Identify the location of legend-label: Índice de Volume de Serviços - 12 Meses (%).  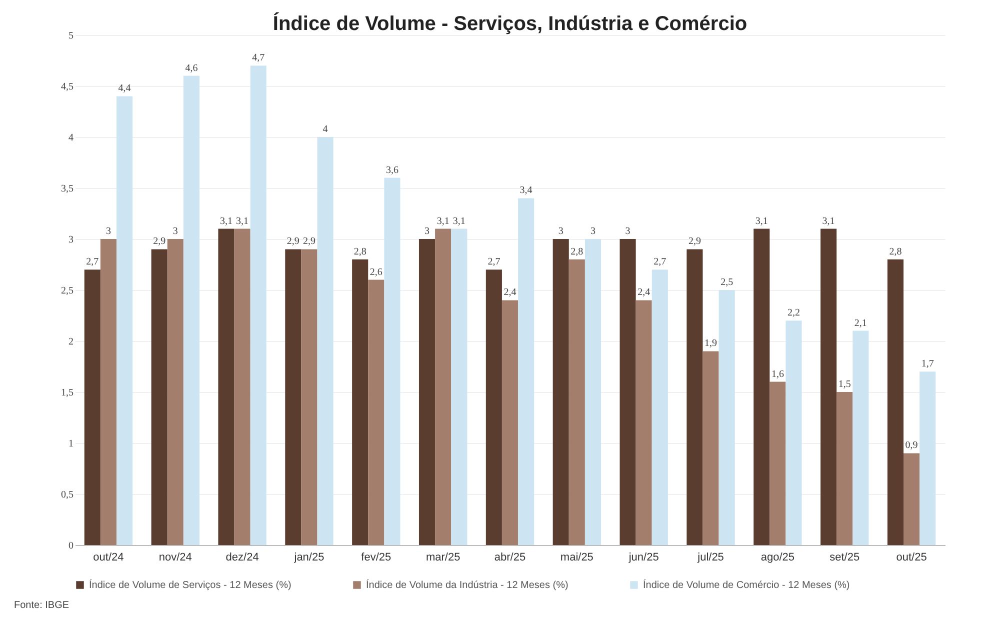
(190, 585).